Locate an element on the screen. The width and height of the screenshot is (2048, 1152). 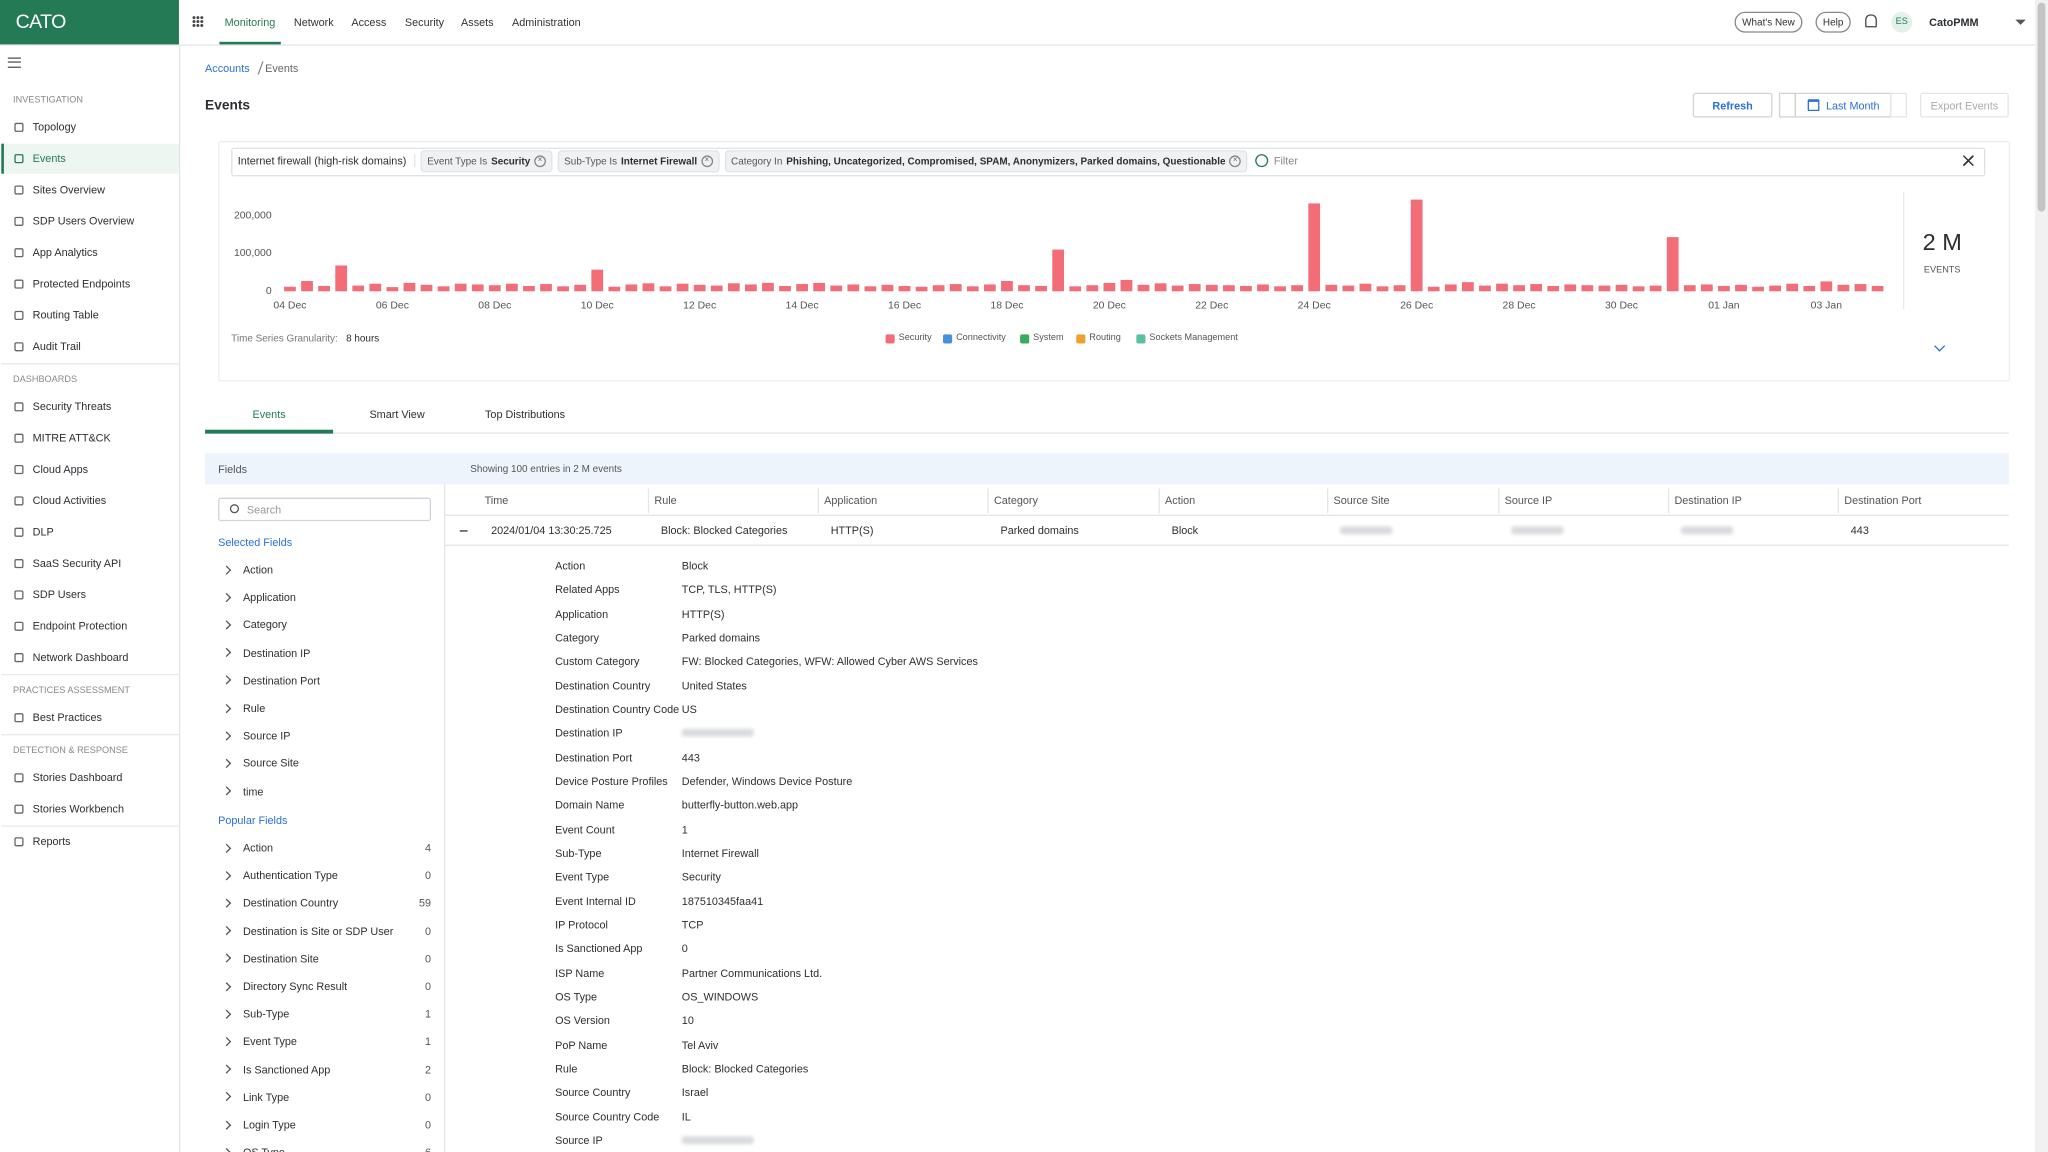
field-name: Source Site is located at coordinates (270, 763).